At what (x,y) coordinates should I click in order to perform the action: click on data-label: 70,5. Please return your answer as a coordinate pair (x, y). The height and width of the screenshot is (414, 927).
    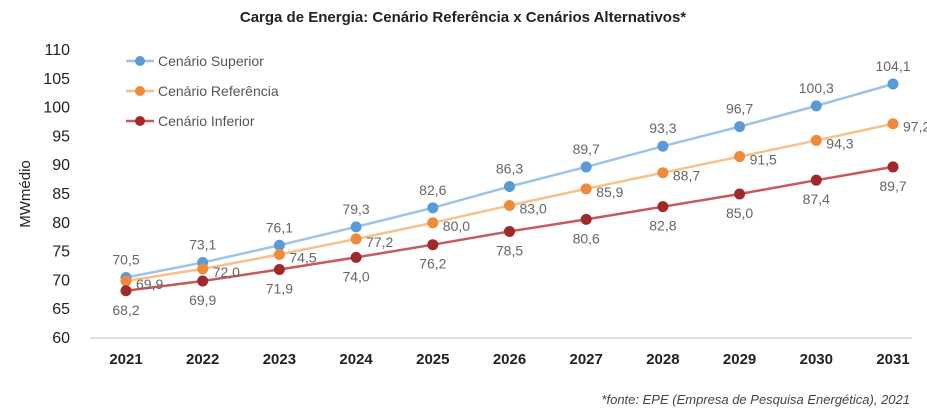
    Looking at the image, I should click on (125, 260).